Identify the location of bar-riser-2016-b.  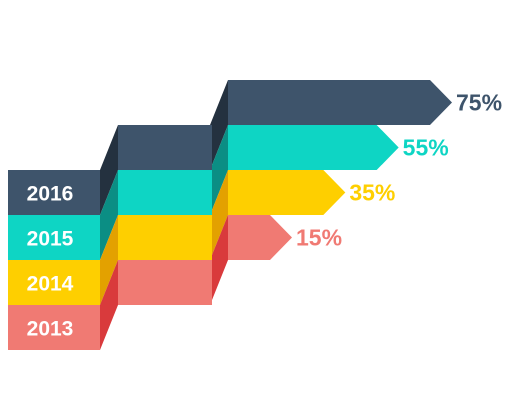
(219, 125).